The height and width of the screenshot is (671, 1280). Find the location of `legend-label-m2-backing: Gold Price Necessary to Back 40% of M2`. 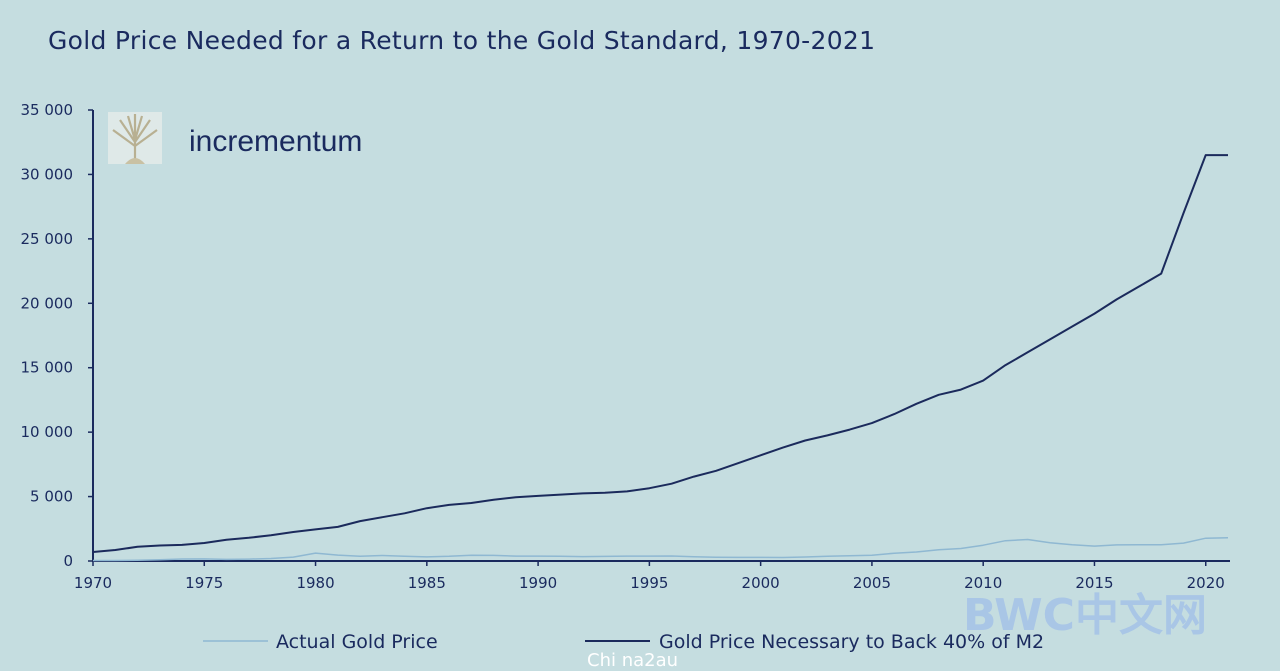

legend-label-m2-backing: Gold Price Necessary to Back 40% of M2 is located at coordinates (851, 642).